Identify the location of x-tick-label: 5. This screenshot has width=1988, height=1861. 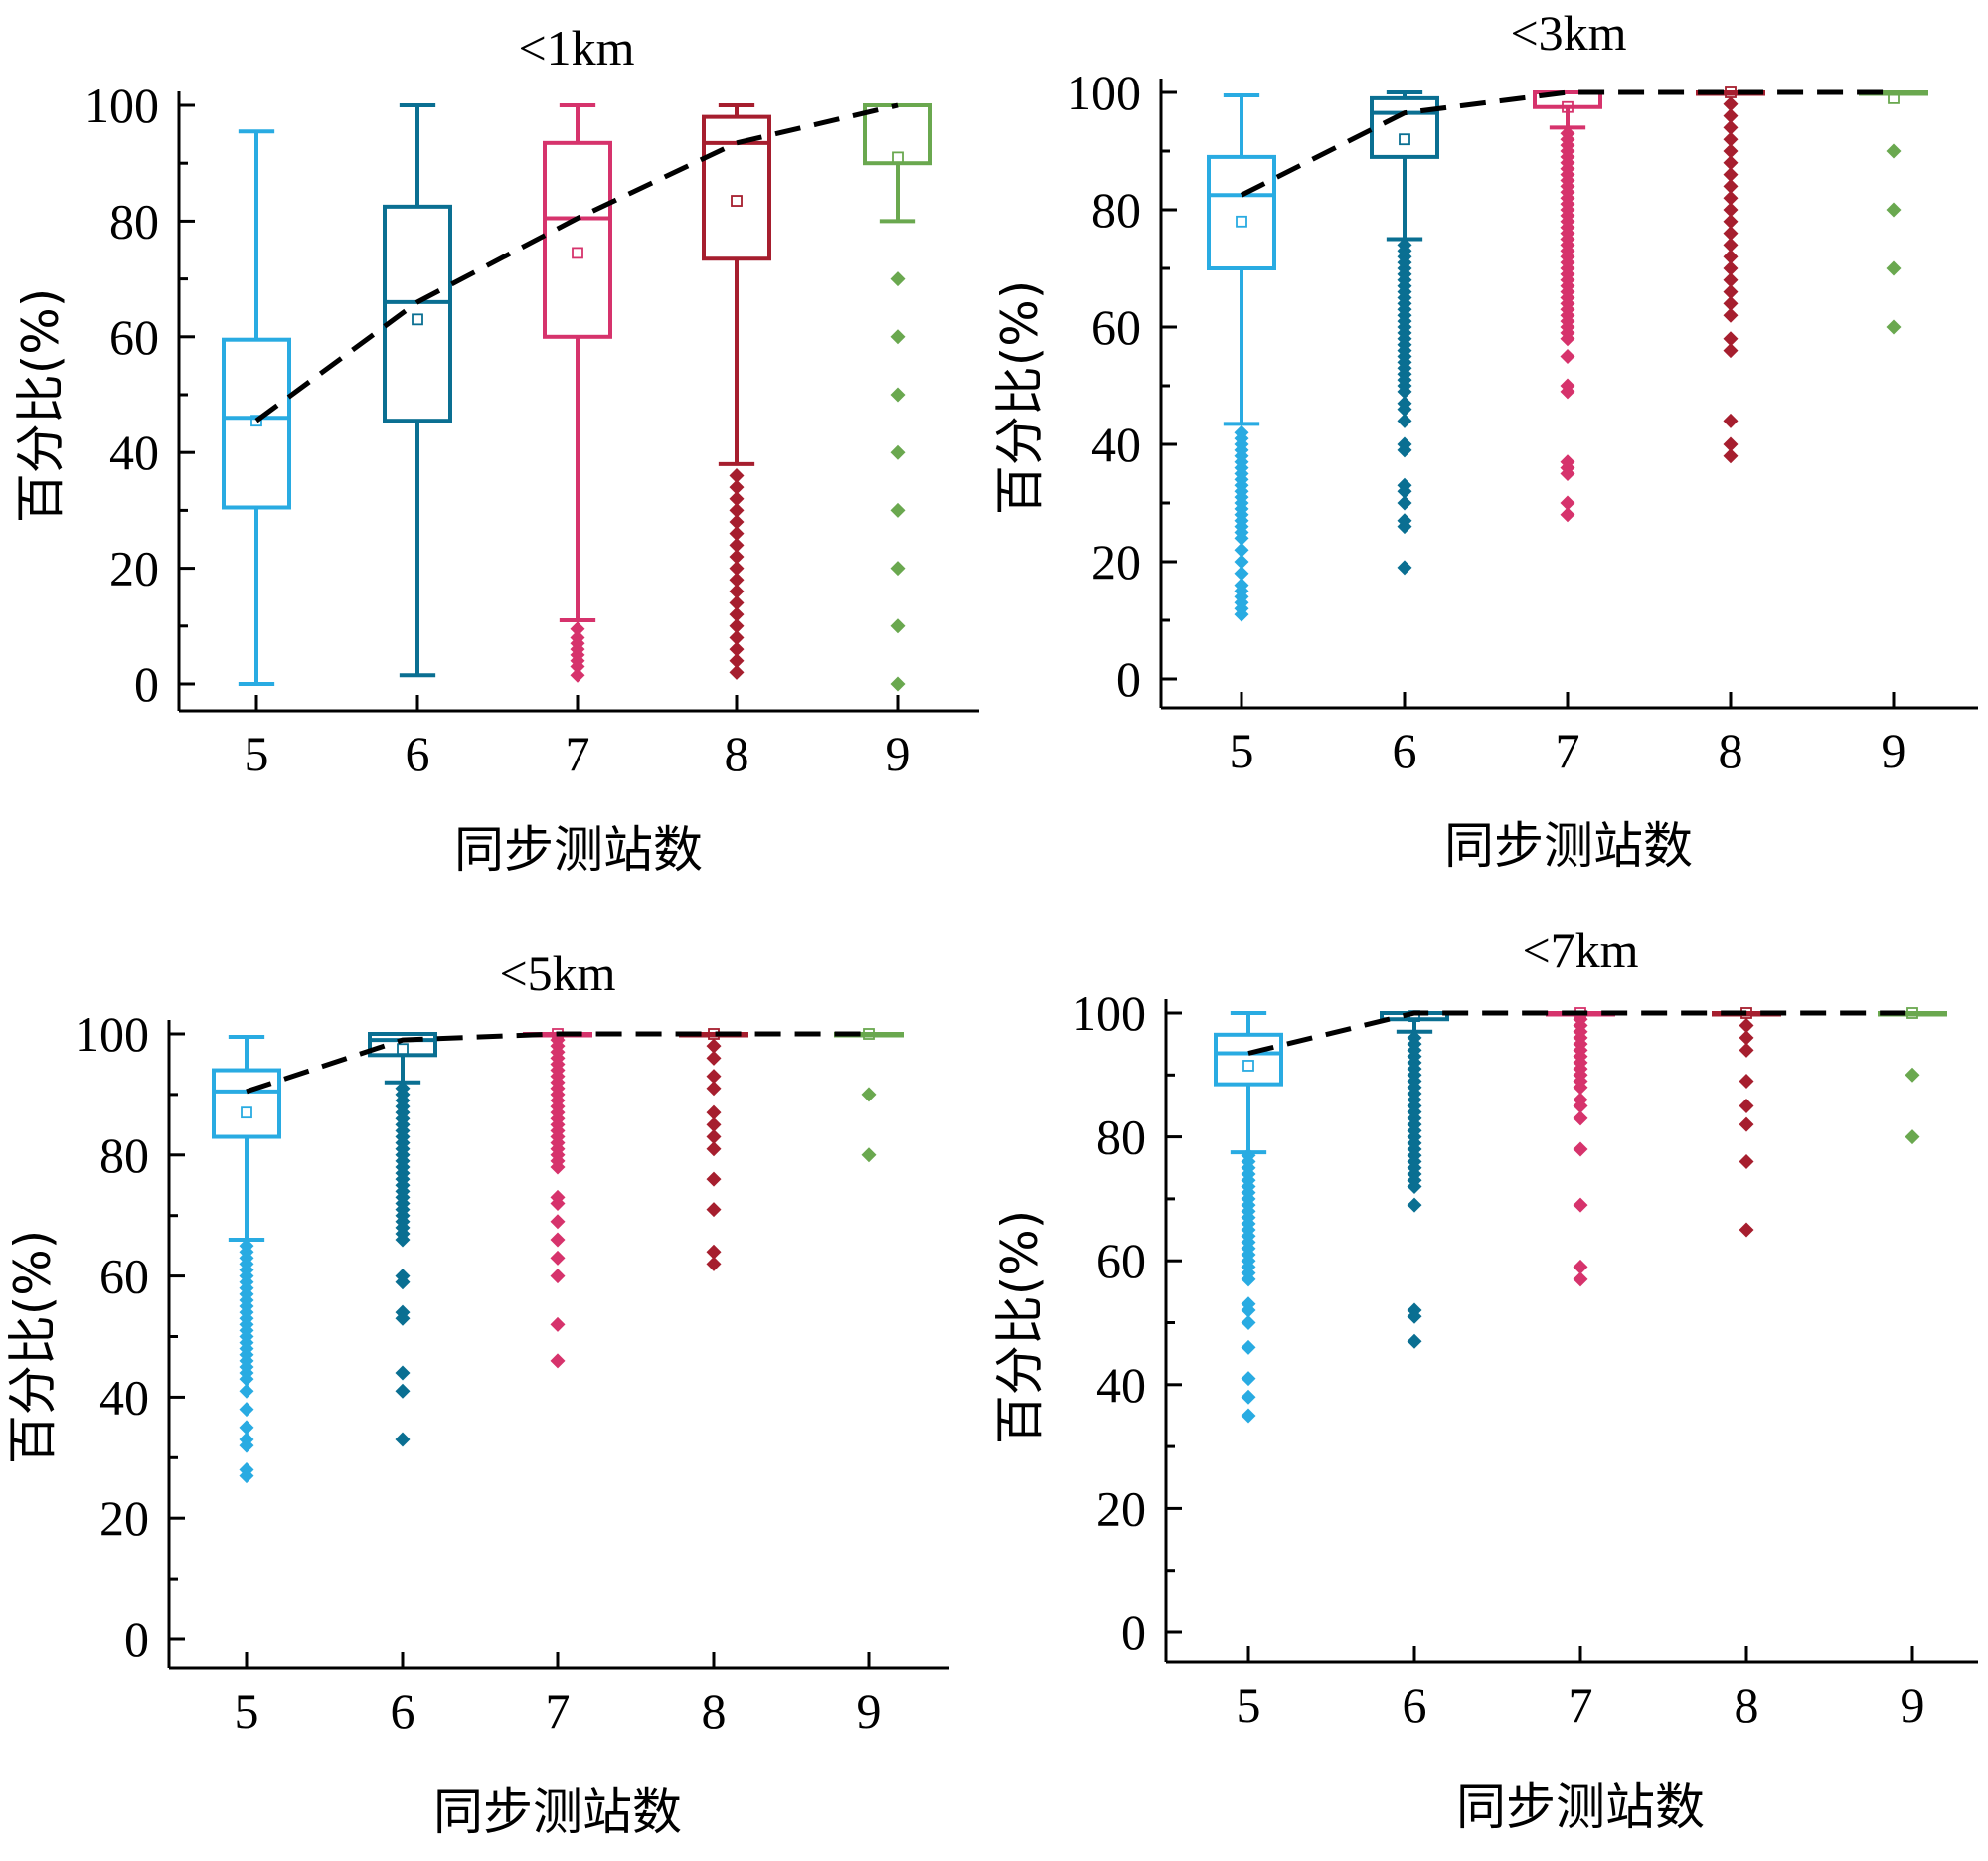
(247, 1711).